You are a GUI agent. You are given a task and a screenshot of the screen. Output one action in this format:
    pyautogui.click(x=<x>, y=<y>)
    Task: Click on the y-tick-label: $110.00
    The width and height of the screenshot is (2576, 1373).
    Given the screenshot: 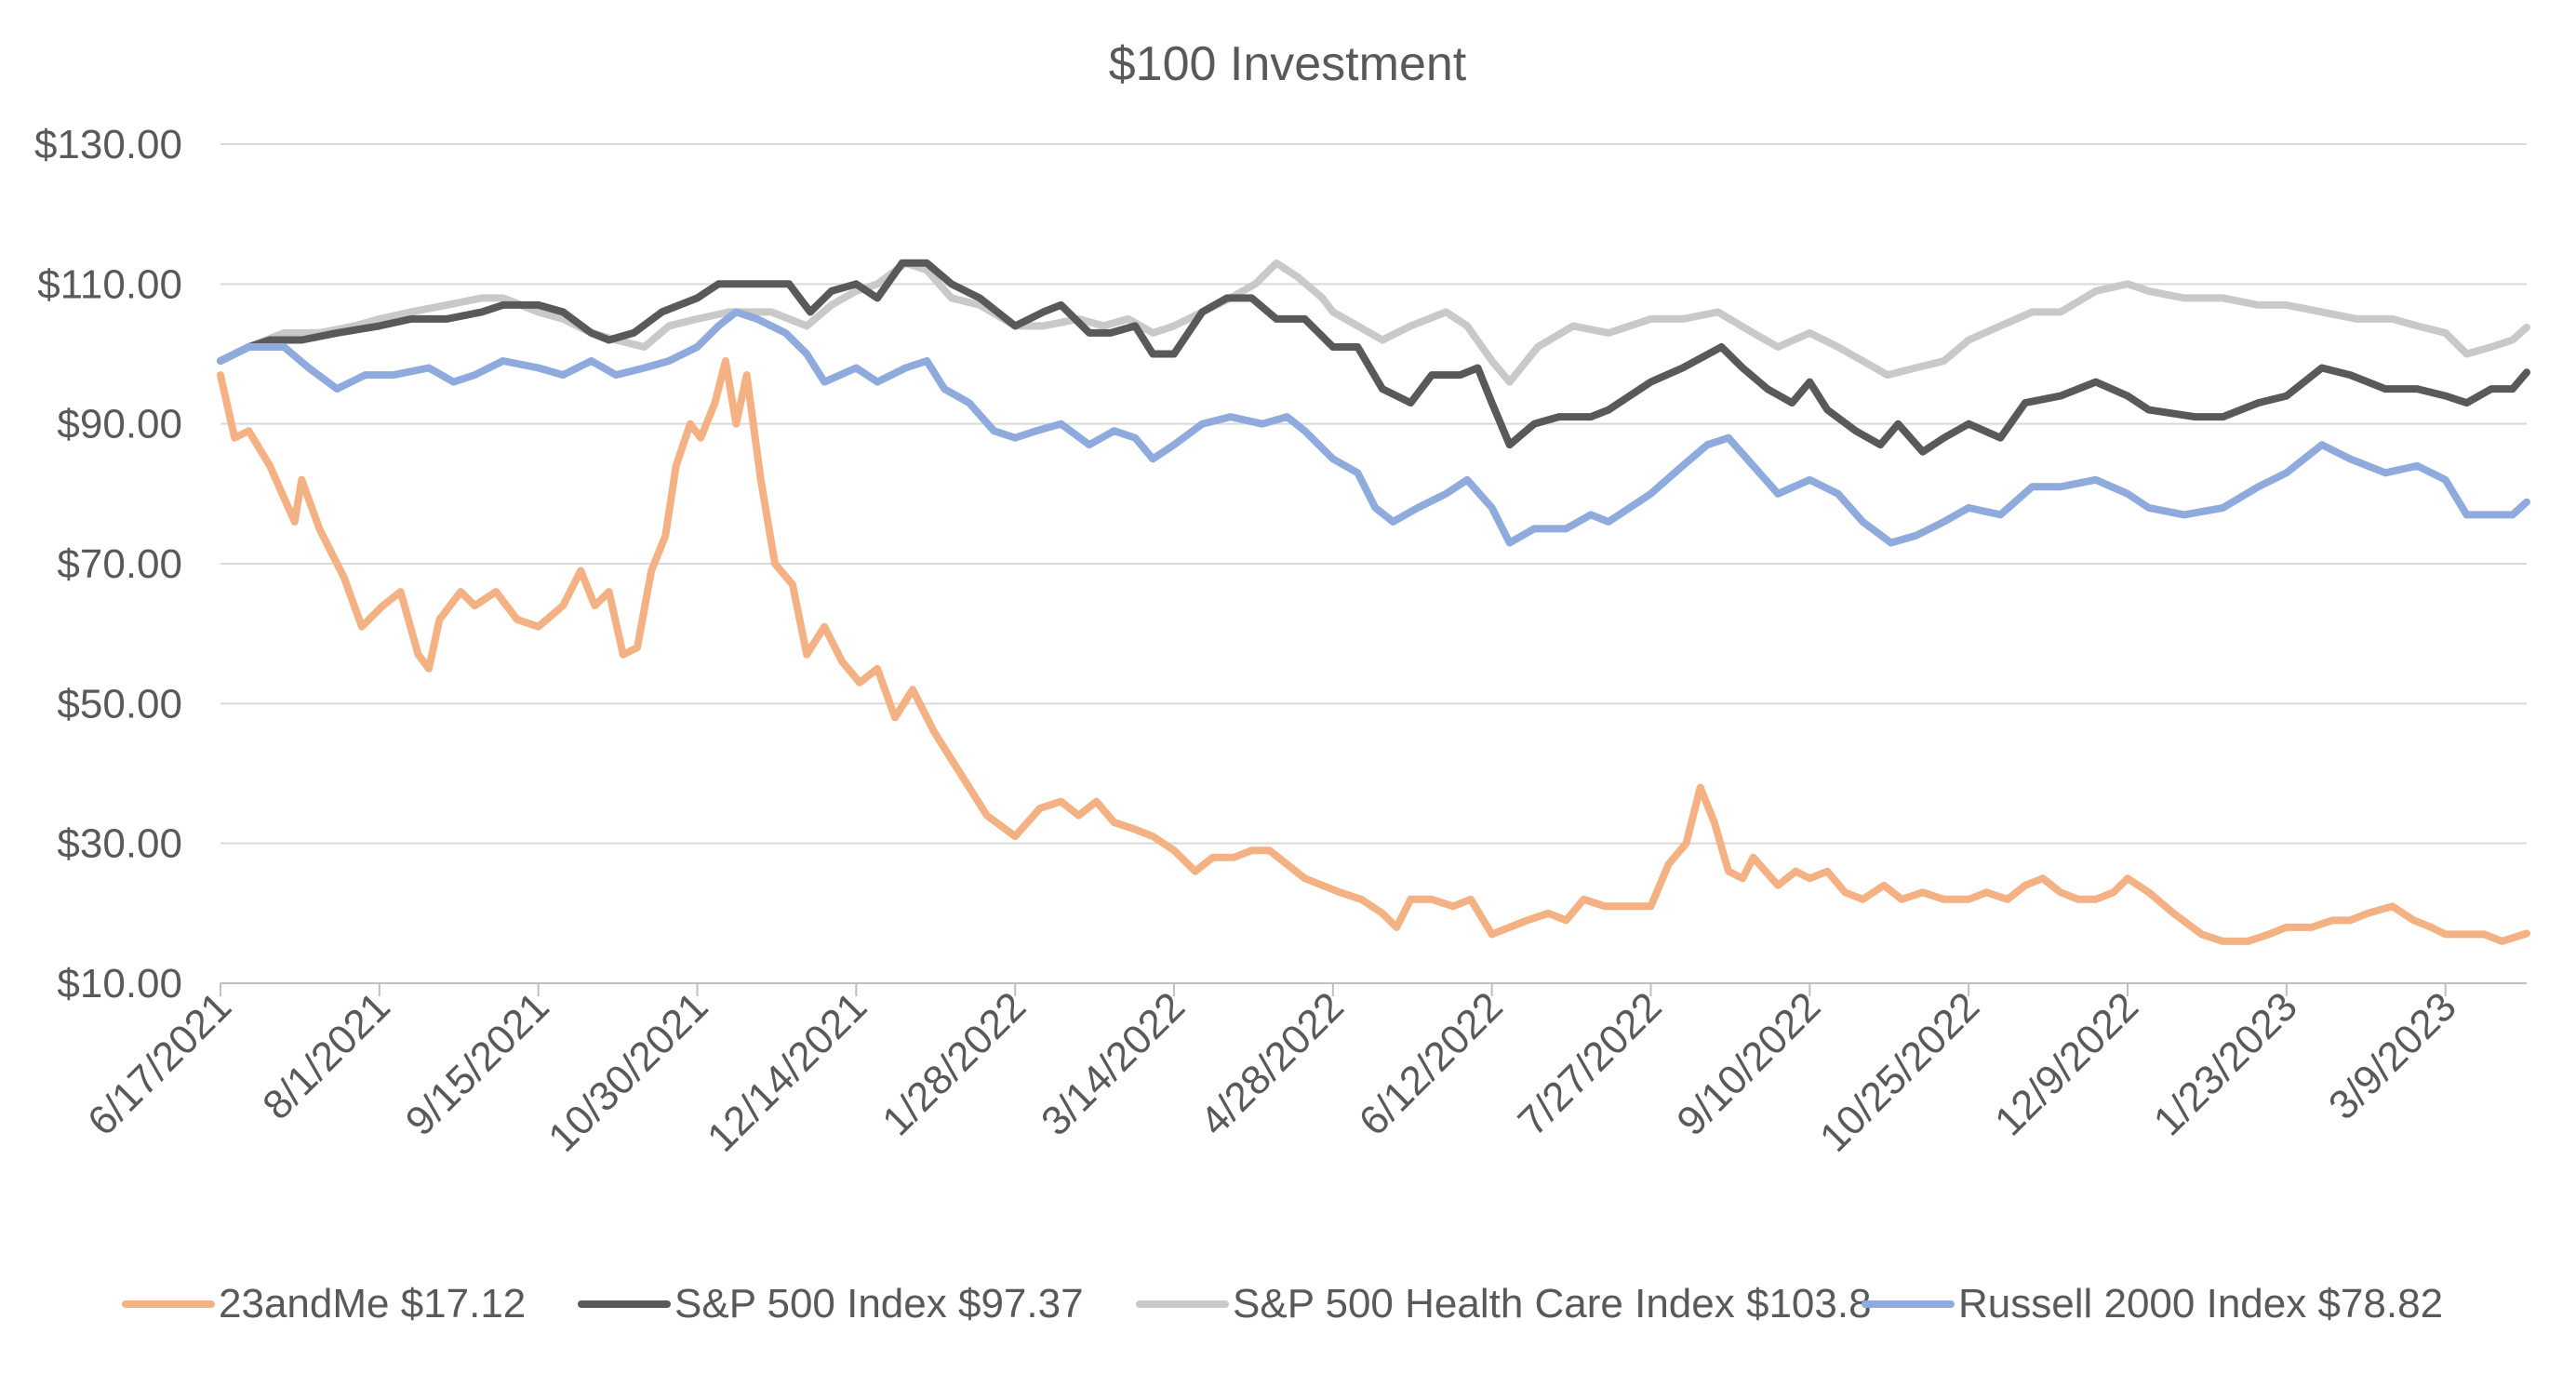 What is the action you would take?
    pyautogui.click(x=109, y=284)
    